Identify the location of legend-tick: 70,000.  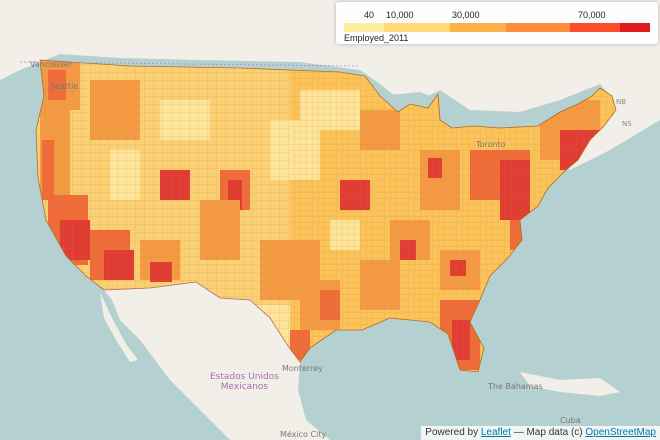
(592, 15).